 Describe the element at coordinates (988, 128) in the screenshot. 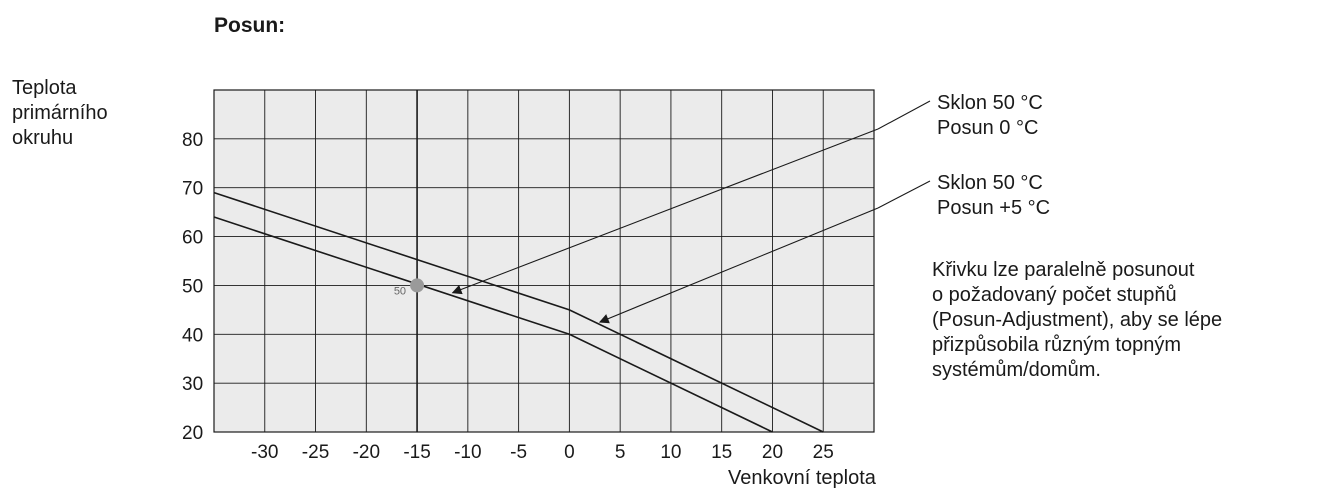

I see `annotation-posun-0-line-2: Posun 0 °C` at that location.